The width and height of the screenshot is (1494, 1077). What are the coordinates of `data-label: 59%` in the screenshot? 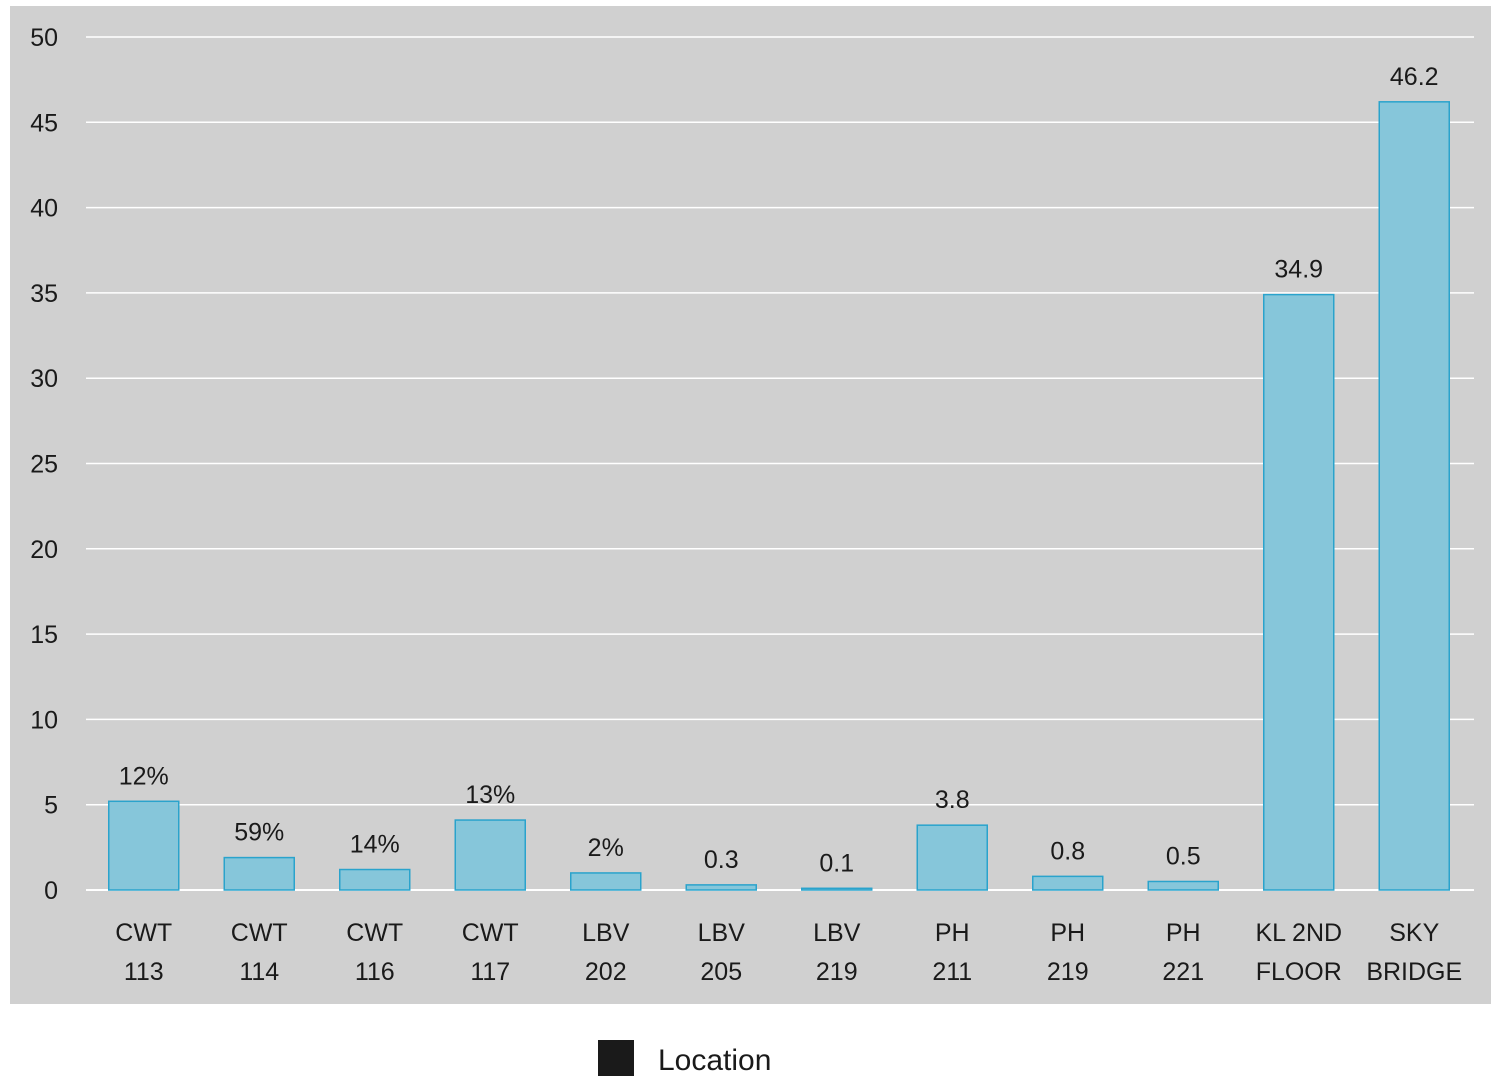 It's located at (259, 833).